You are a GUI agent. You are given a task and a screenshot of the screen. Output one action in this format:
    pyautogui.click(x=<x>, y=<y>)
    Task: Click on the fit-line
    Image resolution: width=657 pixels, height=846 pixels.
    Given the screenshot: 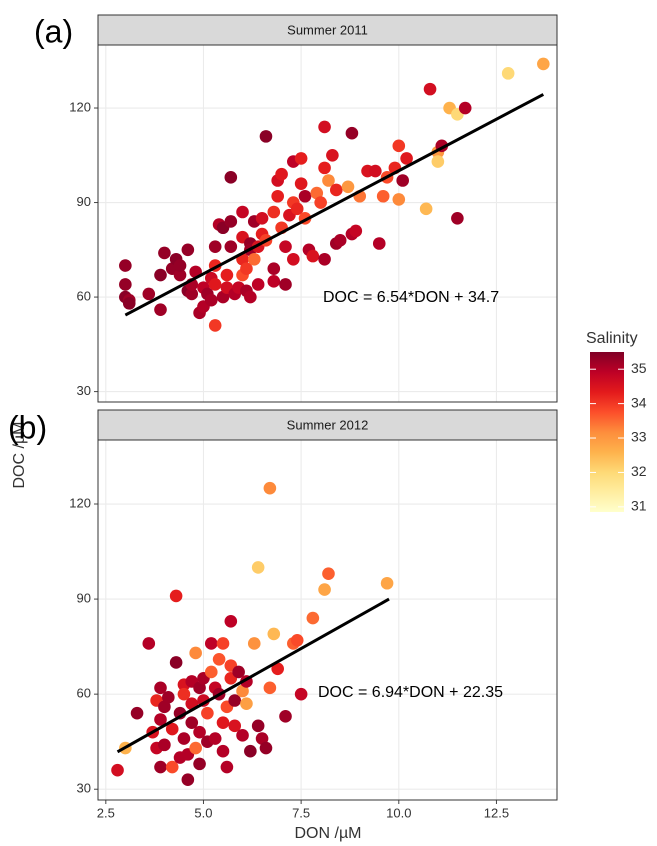 What is the action you would take?
    pyautogui.click(x=253, y=675)
    